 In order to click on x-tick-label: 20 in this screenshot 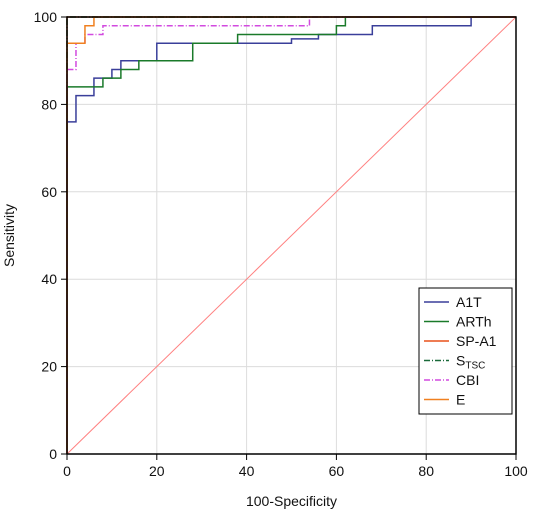, I will do `click(157, 471)`.